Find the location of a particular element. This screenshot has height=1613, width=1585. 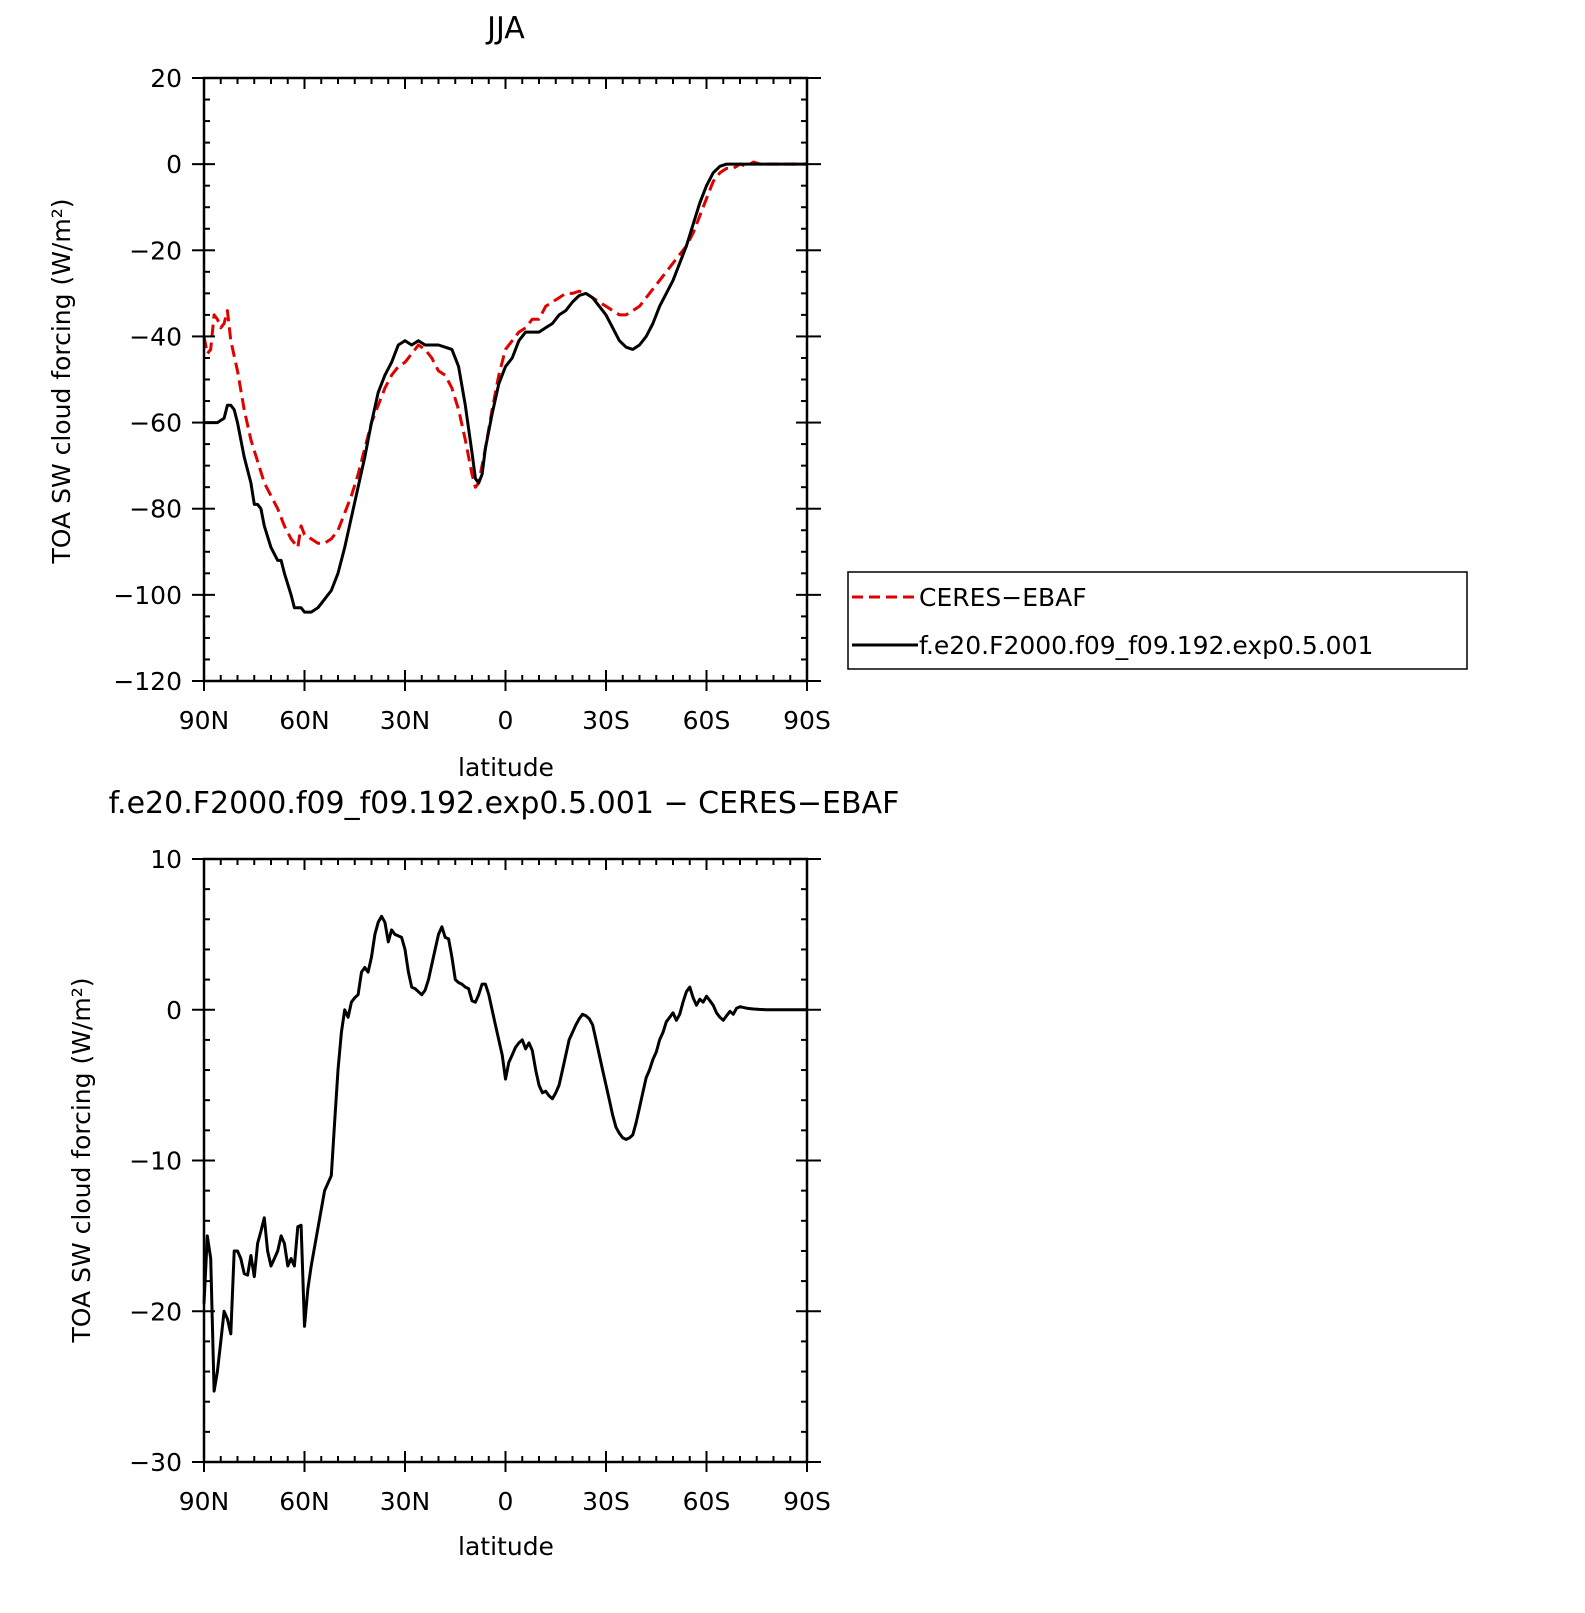

legend-label-model: f.e20.F2000.f09_f09.192.exp0.5.001 is located at coordinates (1146, 645).